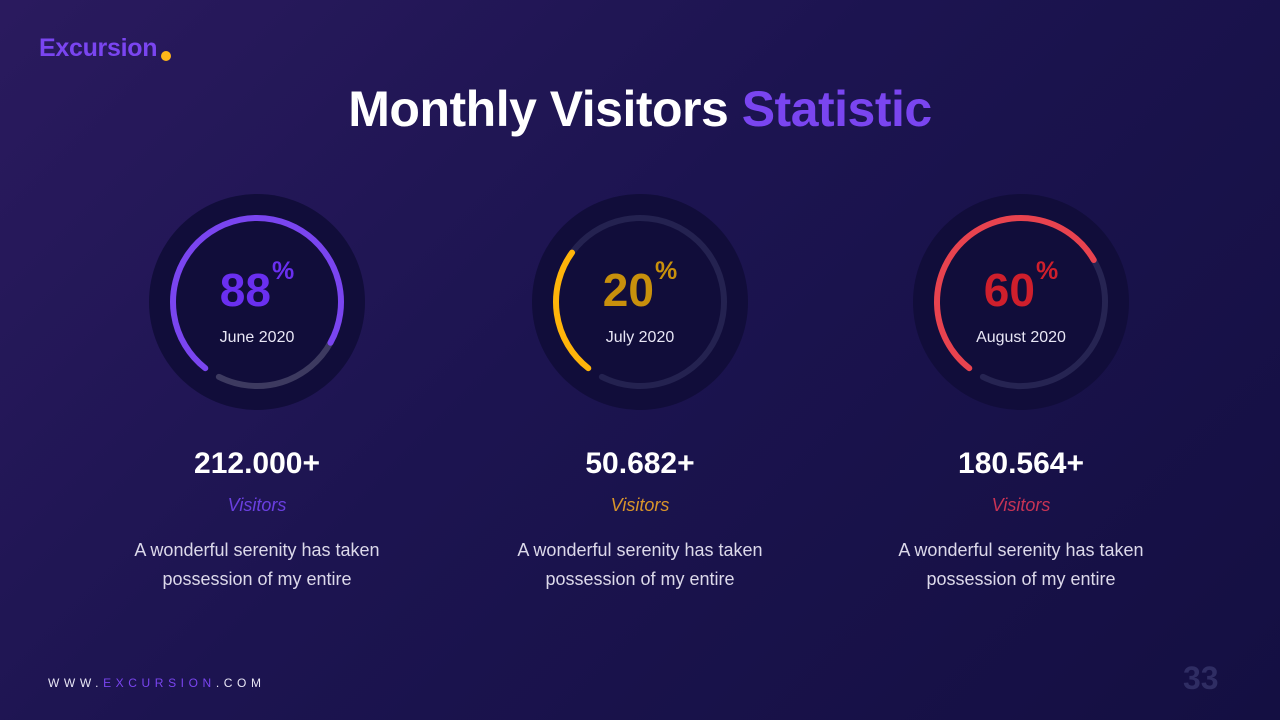 The height and width of the screenshot is (720, 1280). I want to click on title-accent: Statistic, so click(837, 109).